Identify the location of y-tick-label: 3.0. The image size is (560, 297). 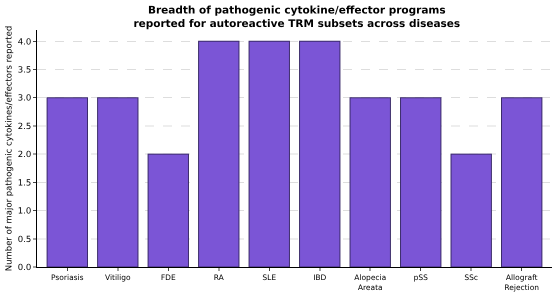
(25, 99).